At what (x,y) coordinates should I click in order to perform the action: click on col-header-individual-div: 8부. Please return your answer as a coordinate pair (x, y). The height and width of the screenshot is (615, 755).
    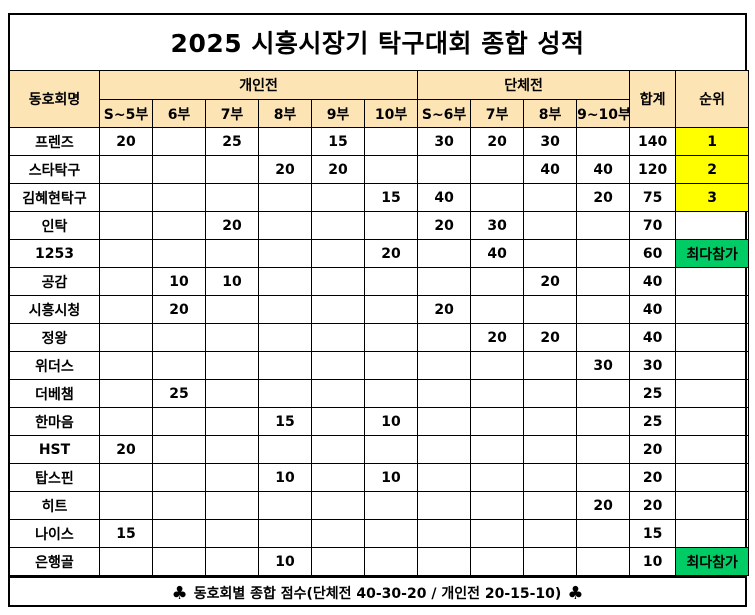
    Looking at the image, I should click on (285, 113).